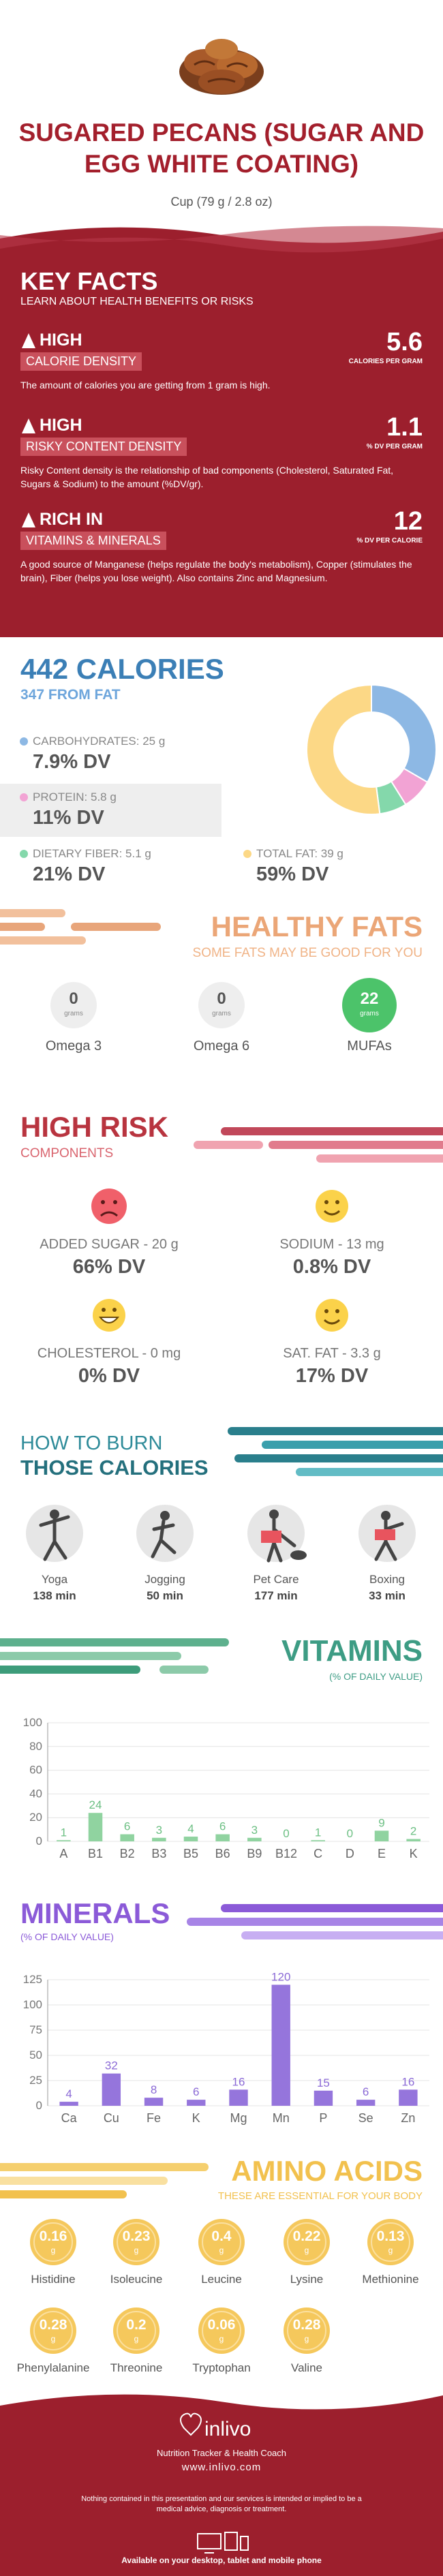 The width and height of the screenshot is (443, 2576). Describe the element at coordinates (95, 1854) in the screenshot. I see `x-tick-label: B1` at that location.